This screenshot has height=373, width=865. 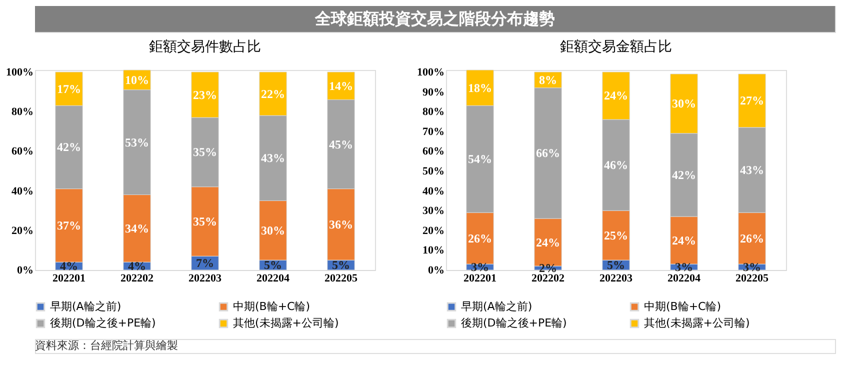 What do you see at coordinates (616, 165) in the screenshot?
I see `data-label: 46%` at bounding box center [616, 165].